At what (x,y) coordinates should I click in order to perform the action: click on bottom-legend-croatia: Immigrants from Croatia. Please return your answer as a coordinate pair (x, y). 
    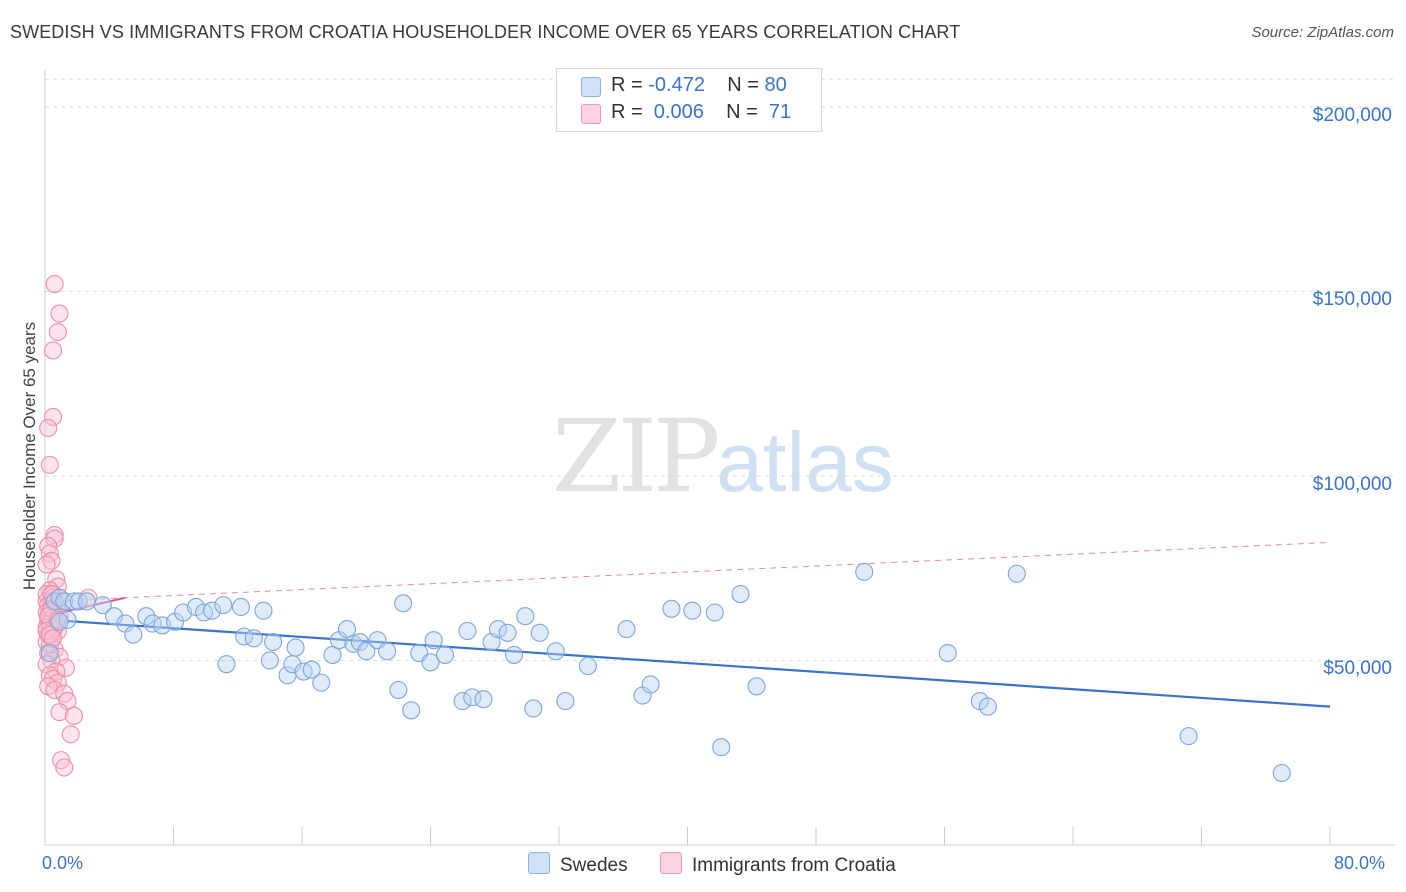
    Looking at the image, I should click on (778, 864).